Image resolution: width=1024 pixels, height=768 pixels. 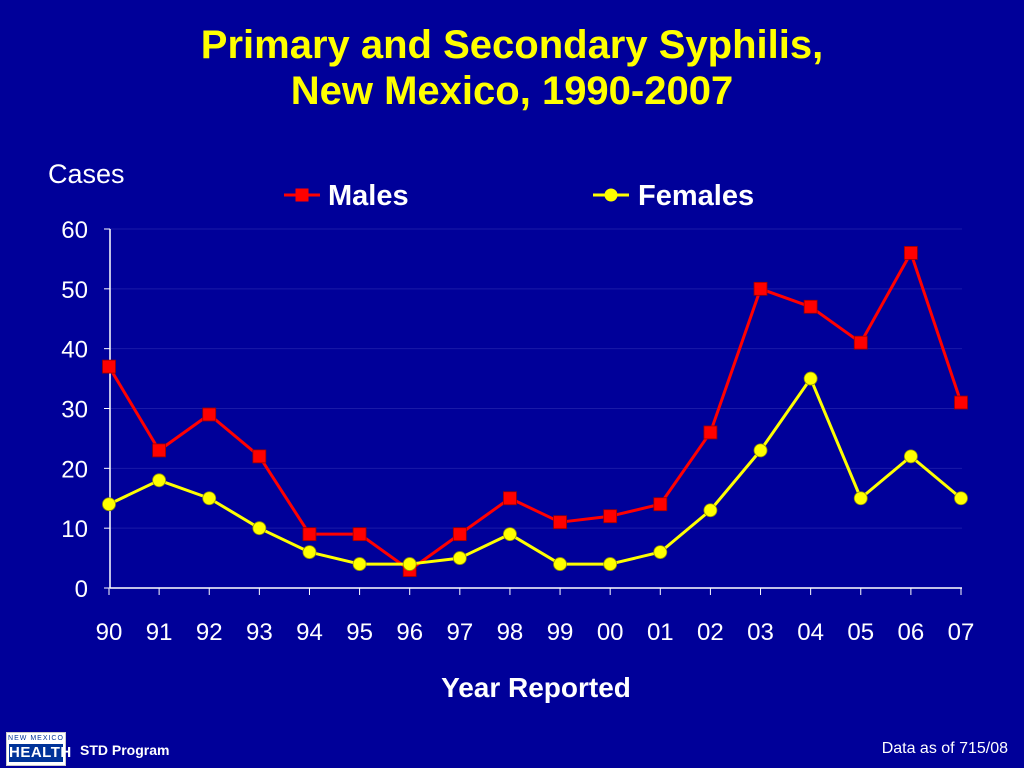 I want to click on x-tick-label: 03, so click(x=760, y=632).